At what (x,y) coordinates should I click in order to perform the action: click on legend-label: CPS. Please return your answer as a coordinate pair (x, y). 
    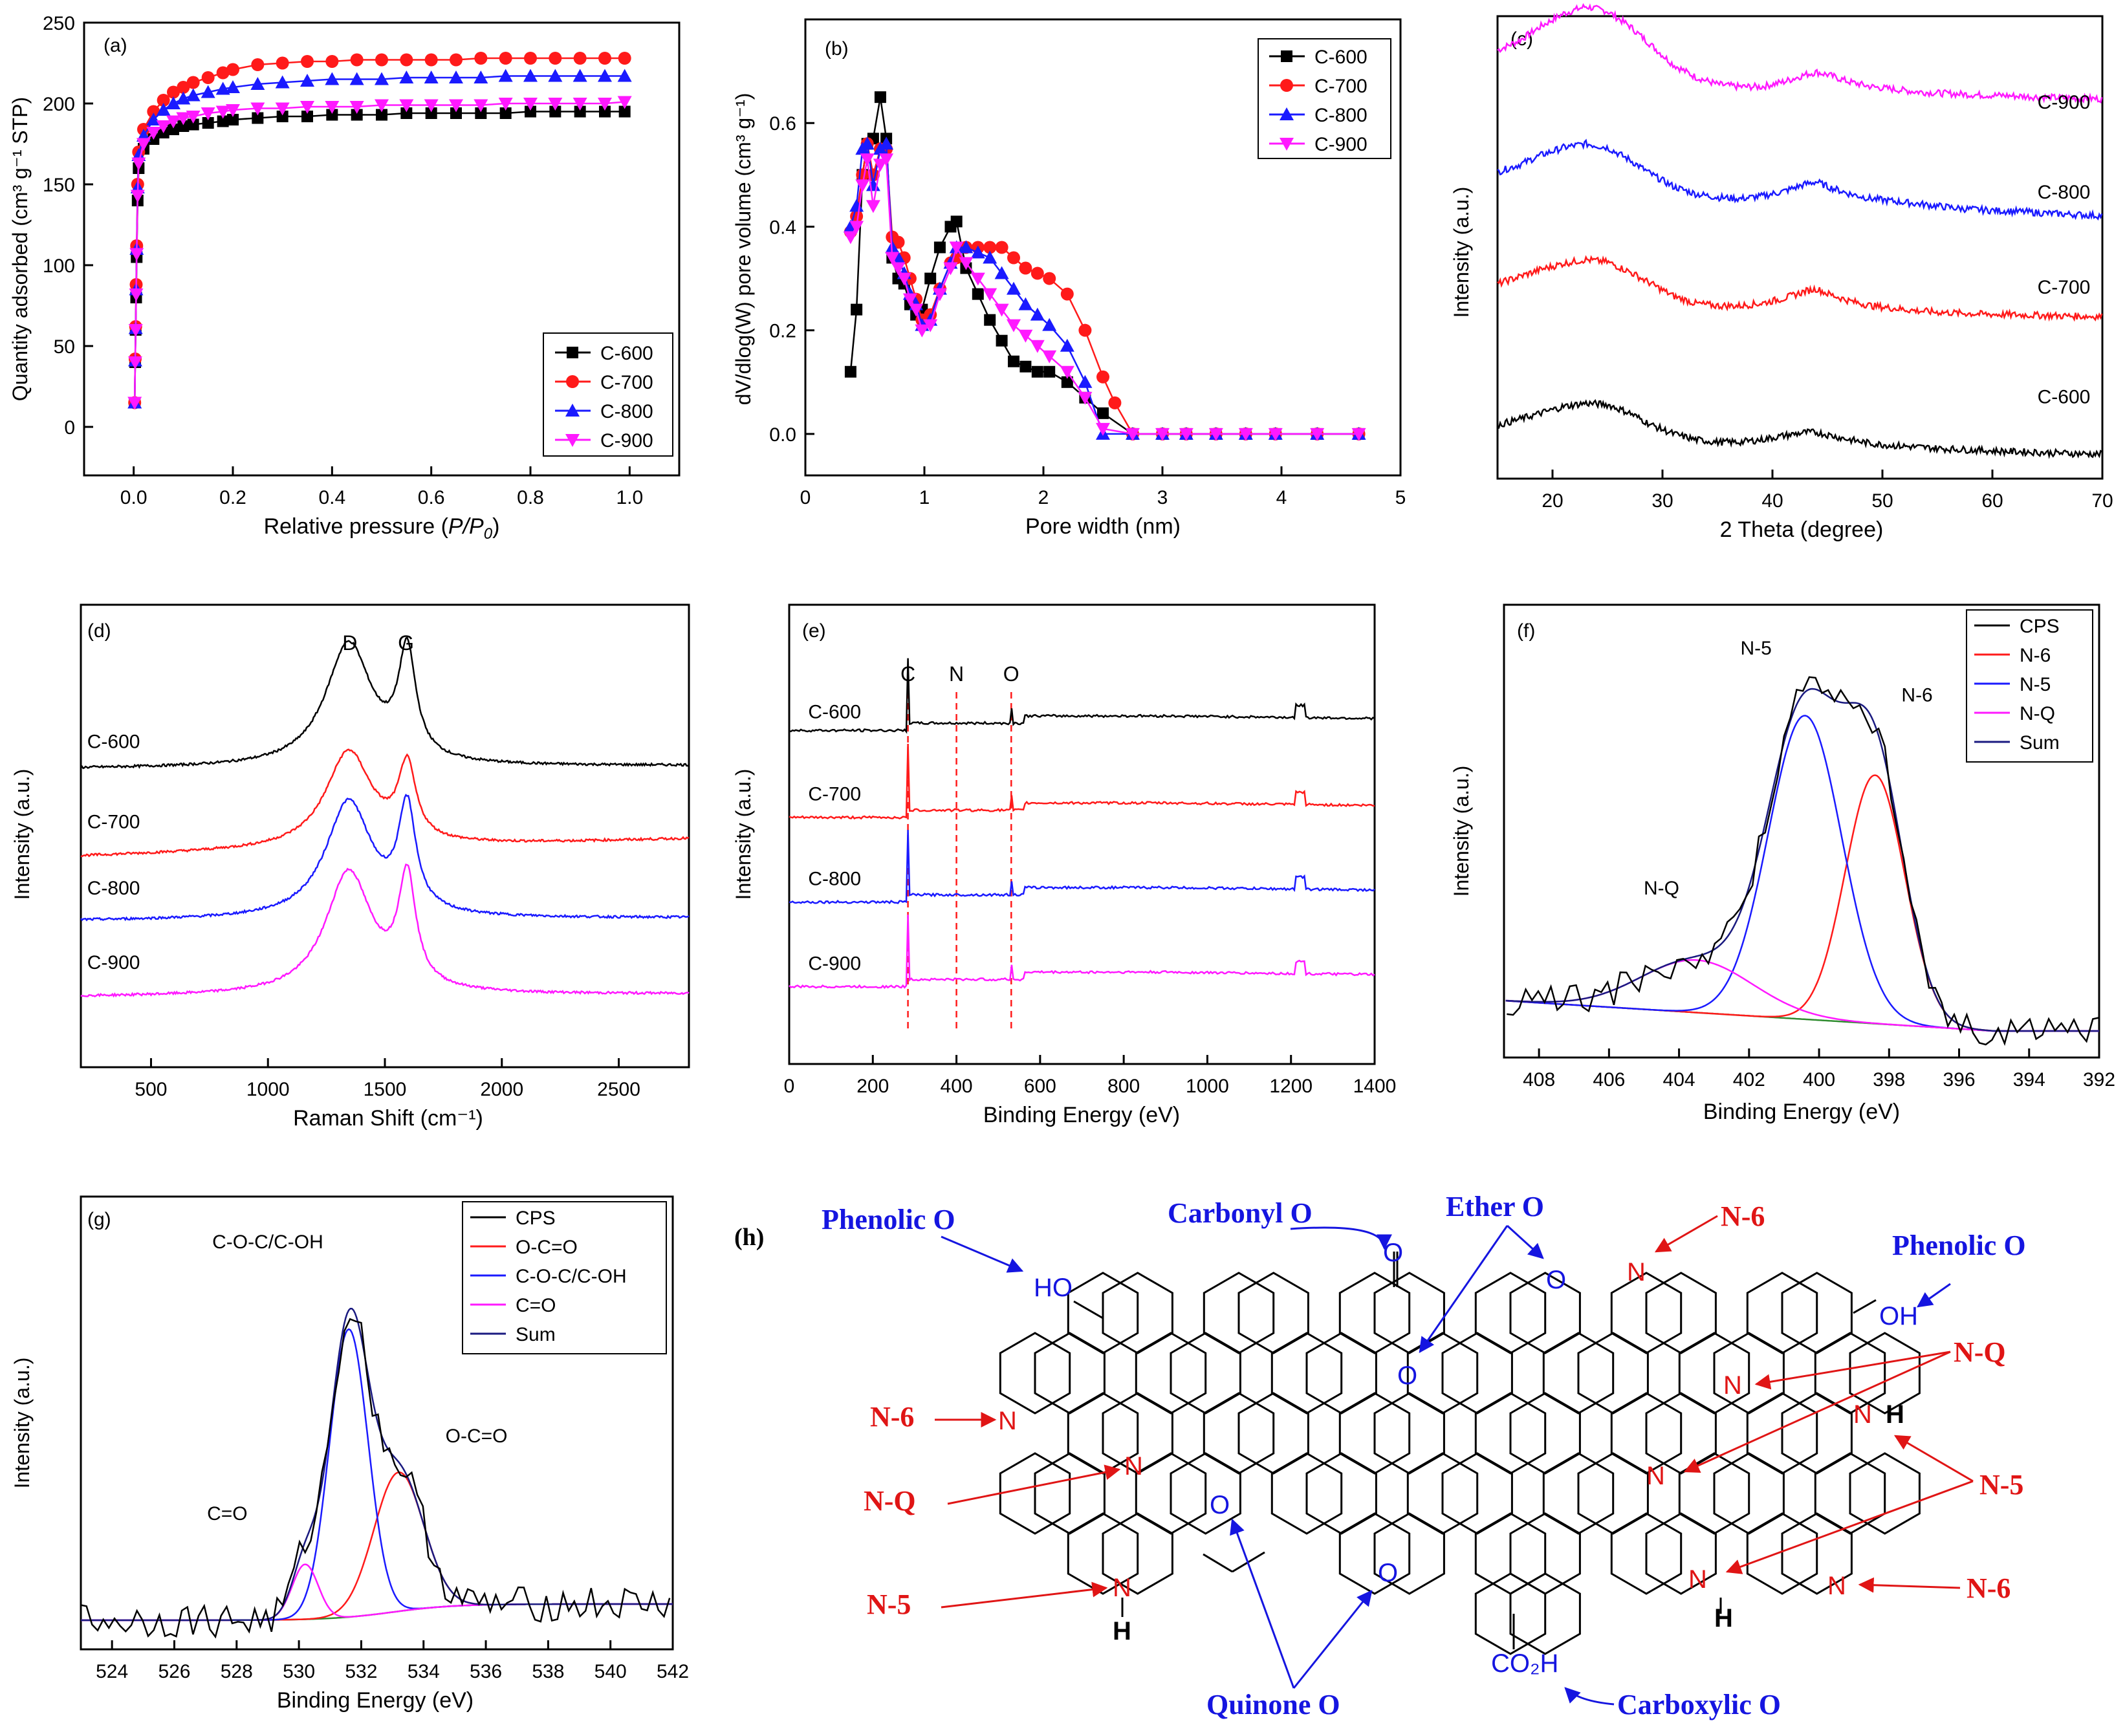
    Looking at the image, I should click on (2040, 626).